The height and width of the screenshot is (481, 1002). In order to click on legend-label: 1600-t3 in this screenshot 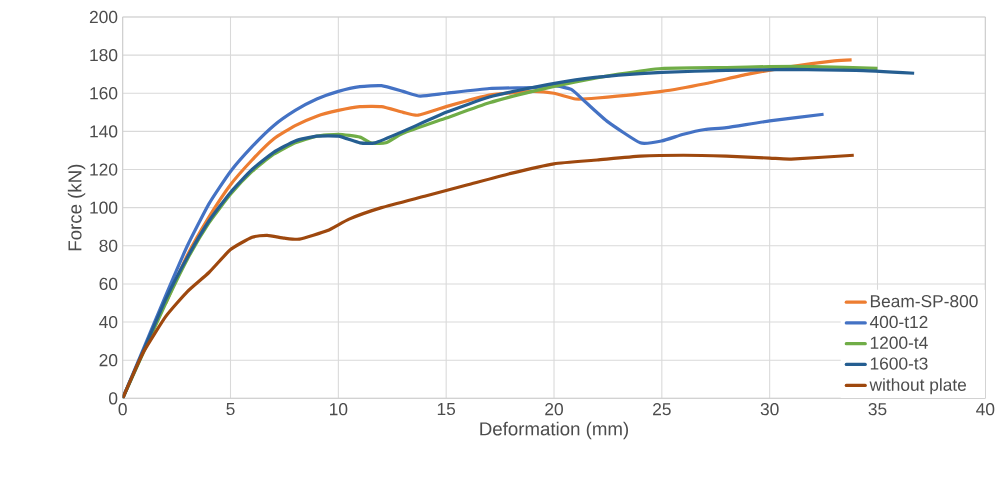, I will do `click(899, 363)`.